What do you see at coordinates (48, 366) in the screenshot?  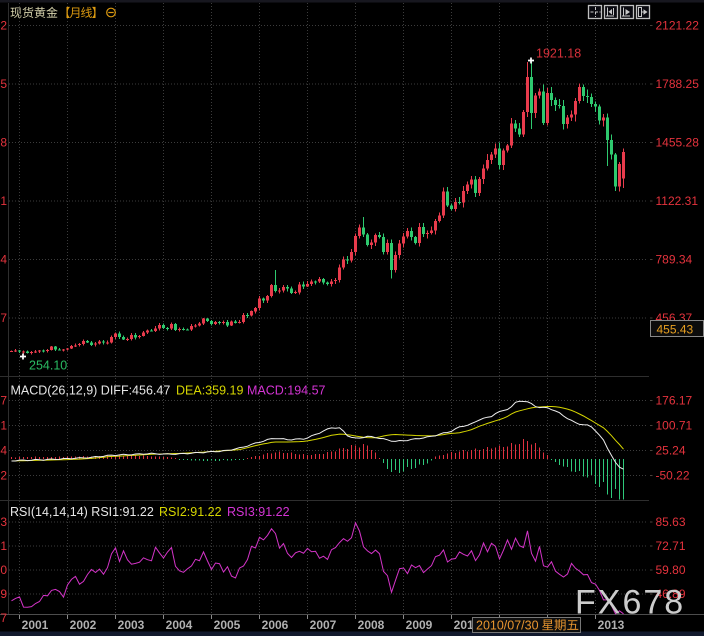 I see `svg-text: 254.10` at bounding box center [48, 366].